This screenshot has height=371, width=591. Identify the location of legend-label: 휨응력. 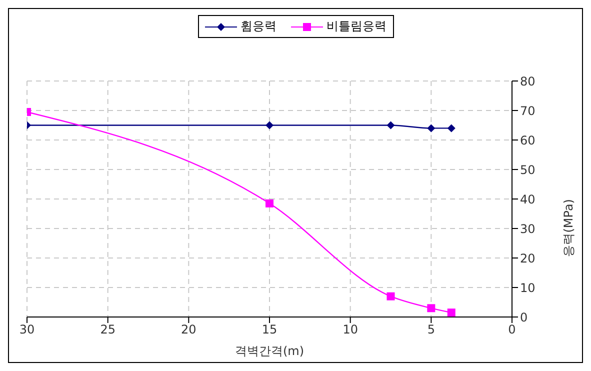
(258, 26).